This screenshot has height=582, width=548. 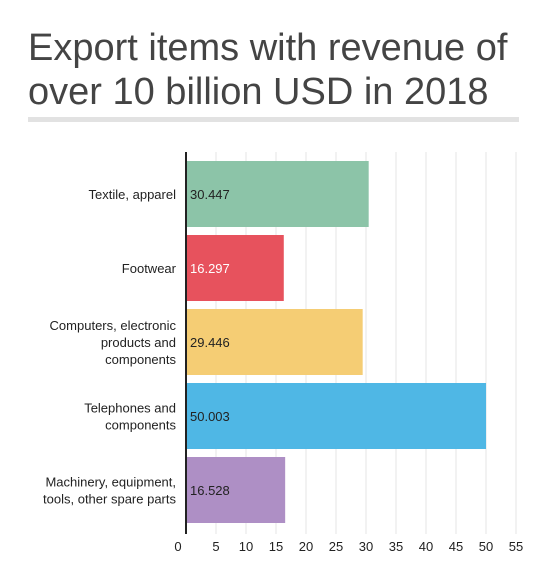 I want to click on category-label: Footwear, so click(x=149, y=268).